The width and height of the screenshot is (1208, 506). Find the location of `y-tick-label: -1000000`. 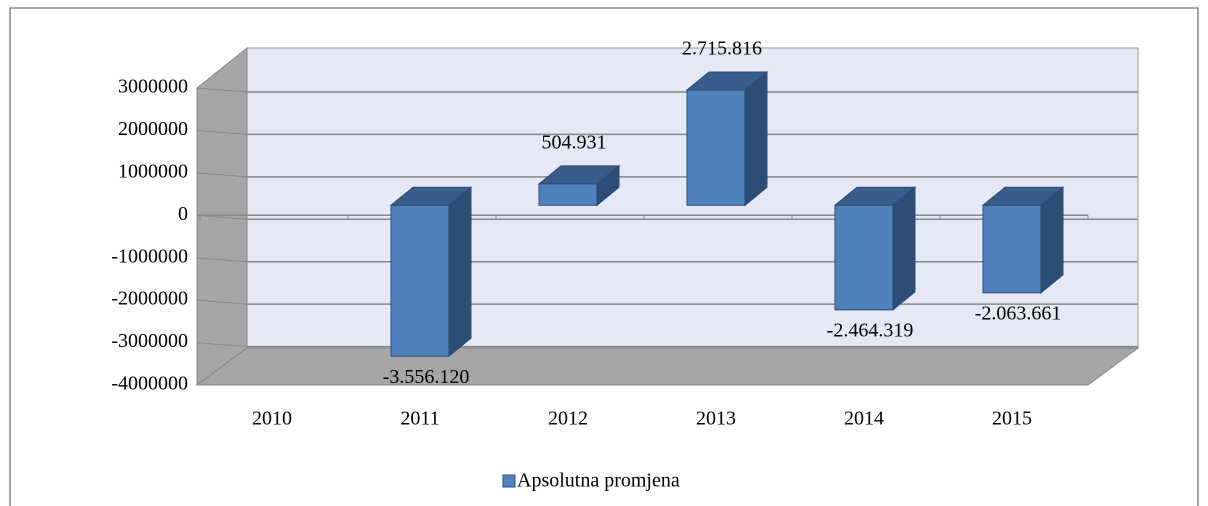

y-tick-label: -1000000 is located at coordinates (149, 256).